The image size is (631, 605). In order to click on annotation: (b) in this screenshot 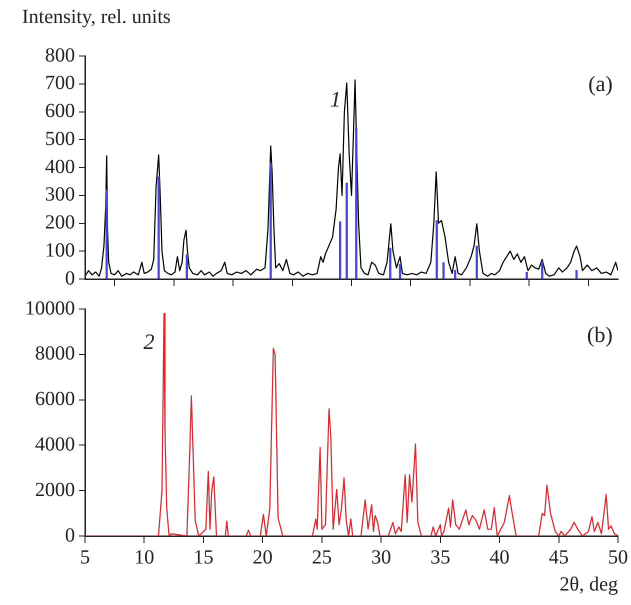, I will do `click(600, 335)`.